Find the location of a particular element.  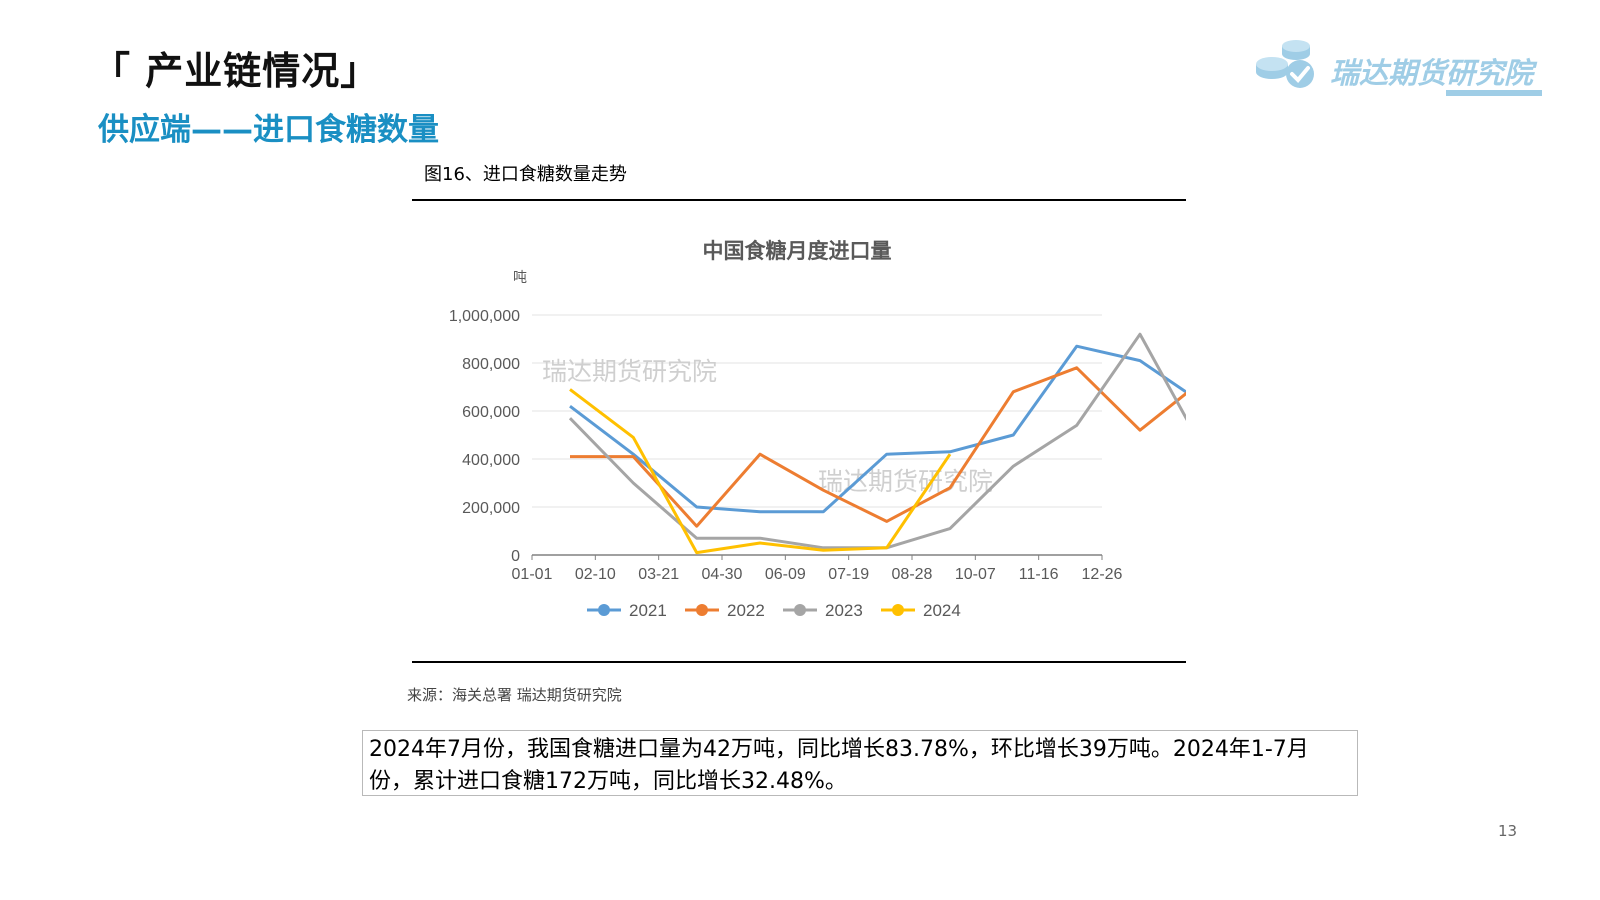

section-title: 「 产业链情况」 is located at coordinates (236, 71).